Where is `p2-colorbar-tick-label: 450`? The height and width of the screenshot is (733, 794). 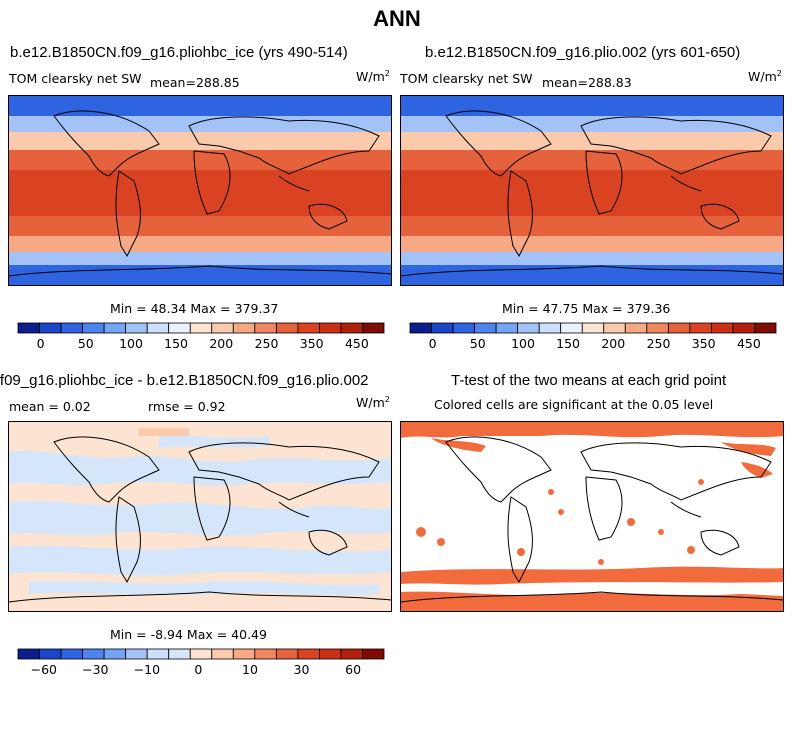
p2-colorbar-tick-label: 450 is located at coordinates (749, 343).